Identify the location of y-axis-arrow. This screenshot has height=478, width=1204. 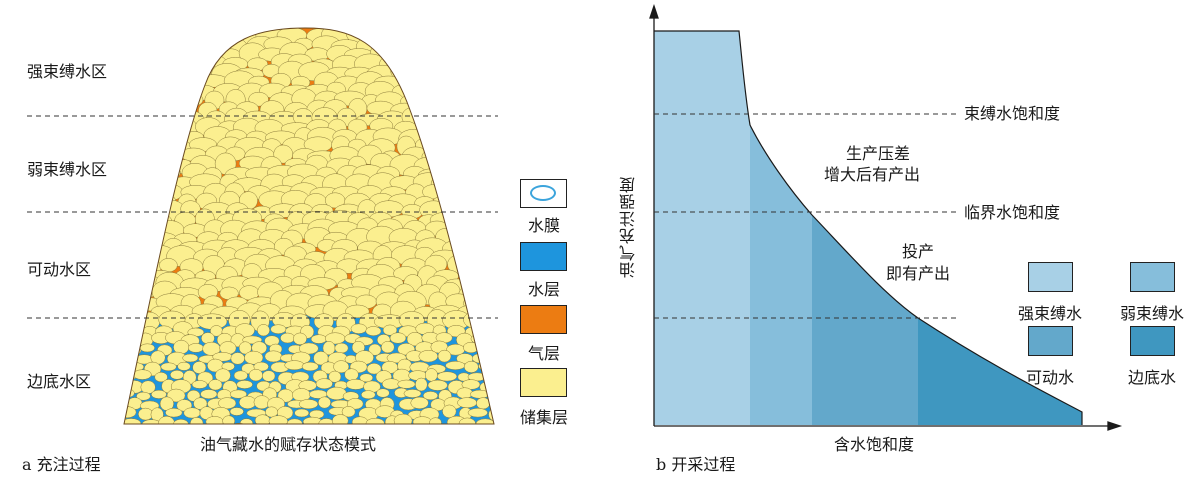
(654, 11).